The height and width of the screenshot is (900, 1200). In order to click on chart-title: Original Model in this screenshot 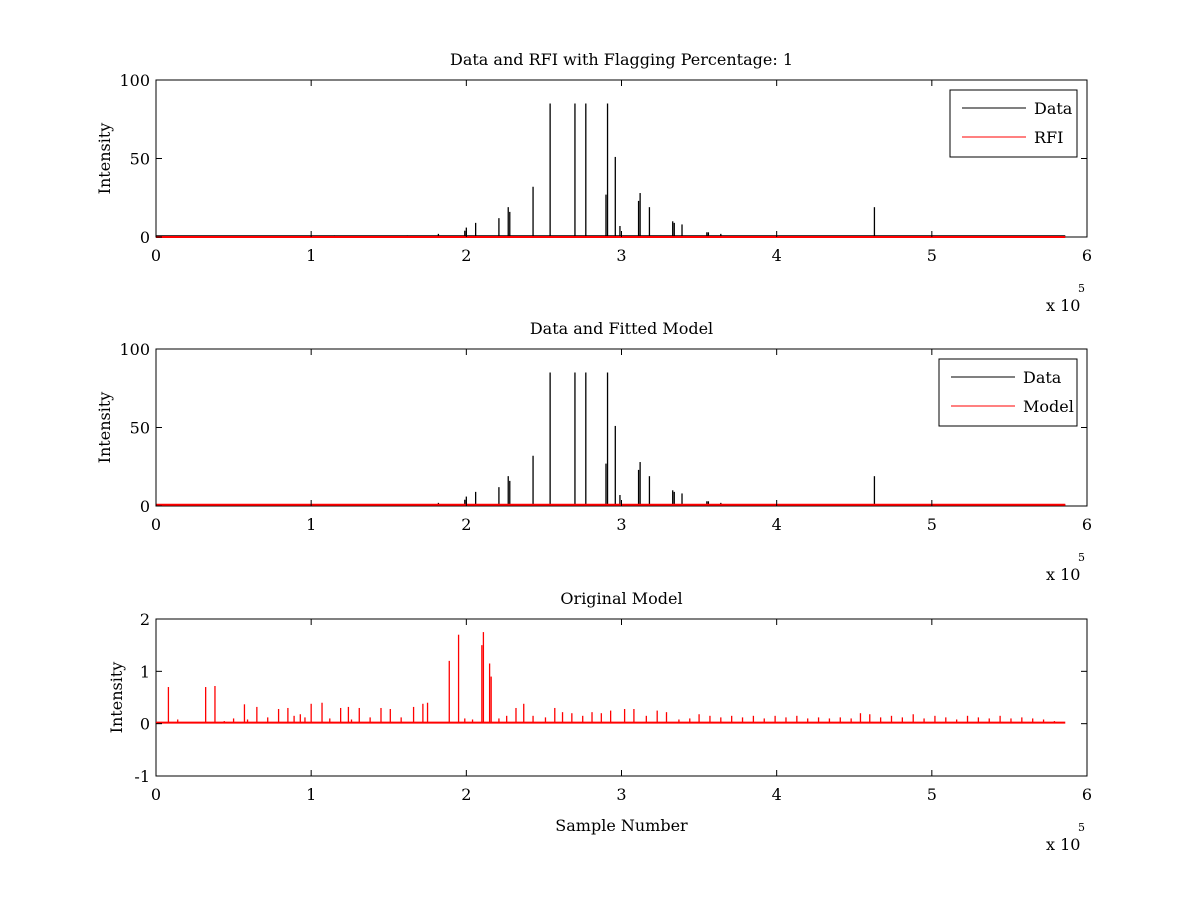, I will do `click(621, 598)`.